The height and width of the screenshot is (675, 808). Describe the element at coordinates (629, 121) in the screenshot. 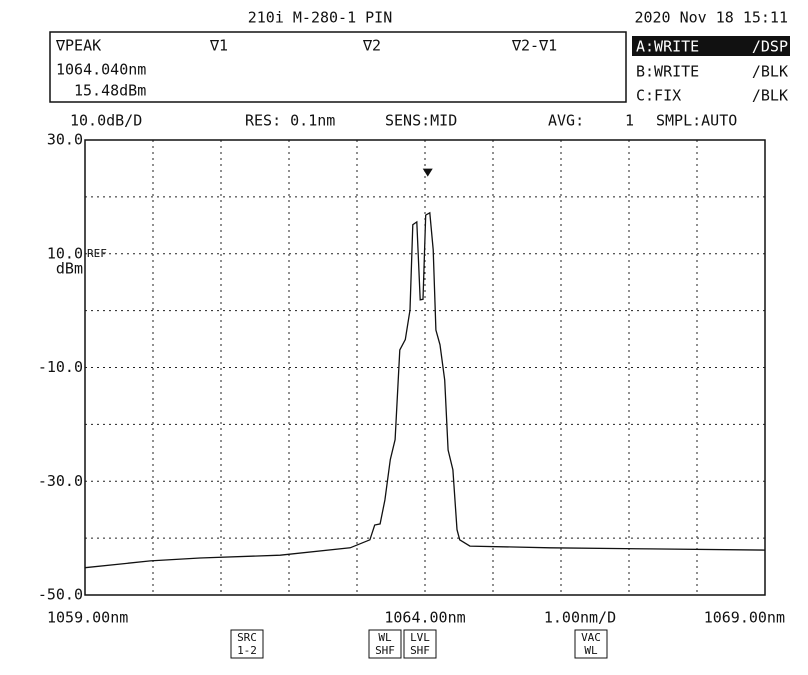

I see `averaging-value: 1` at that location.